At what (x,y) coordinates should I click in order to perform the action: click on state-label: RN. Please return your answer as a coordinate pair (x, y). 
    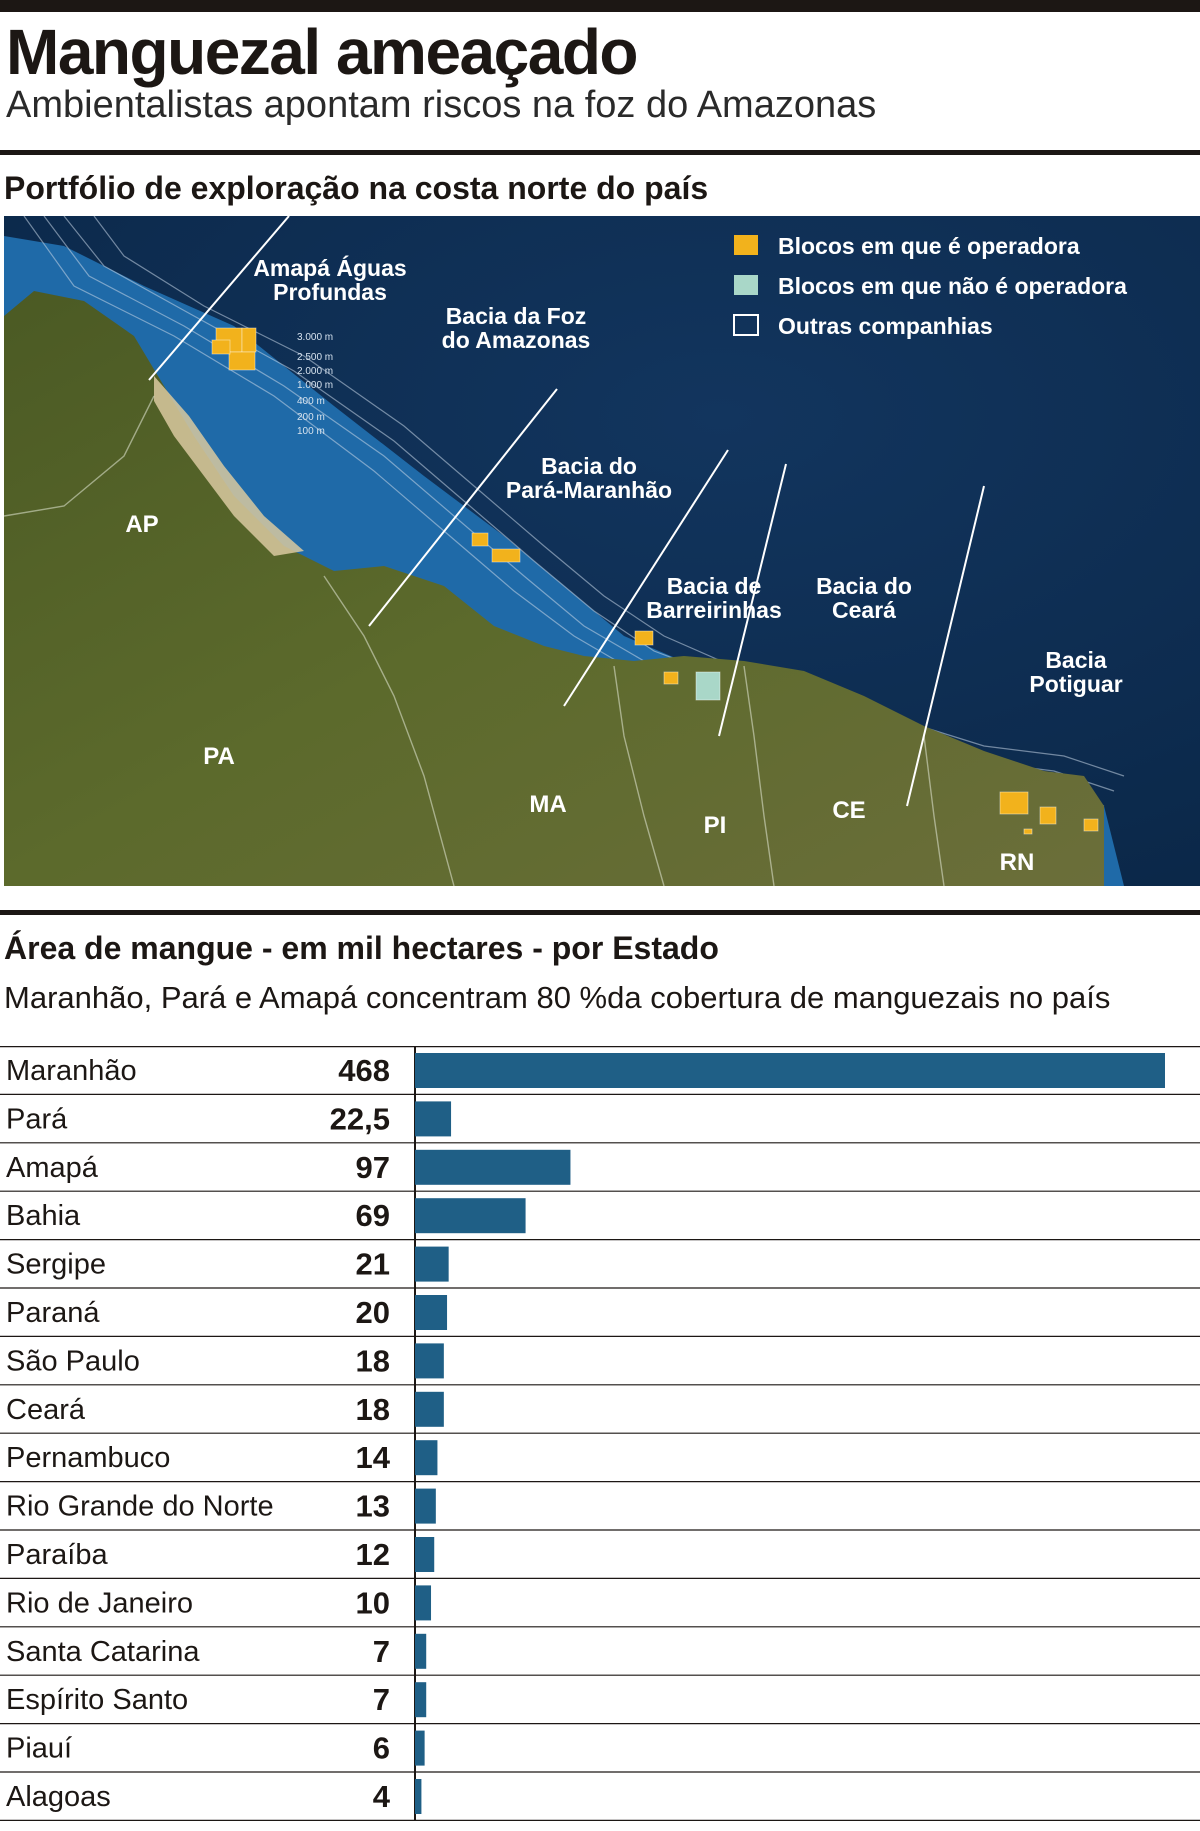
    Looking at the image, I should click on (1017, 862).